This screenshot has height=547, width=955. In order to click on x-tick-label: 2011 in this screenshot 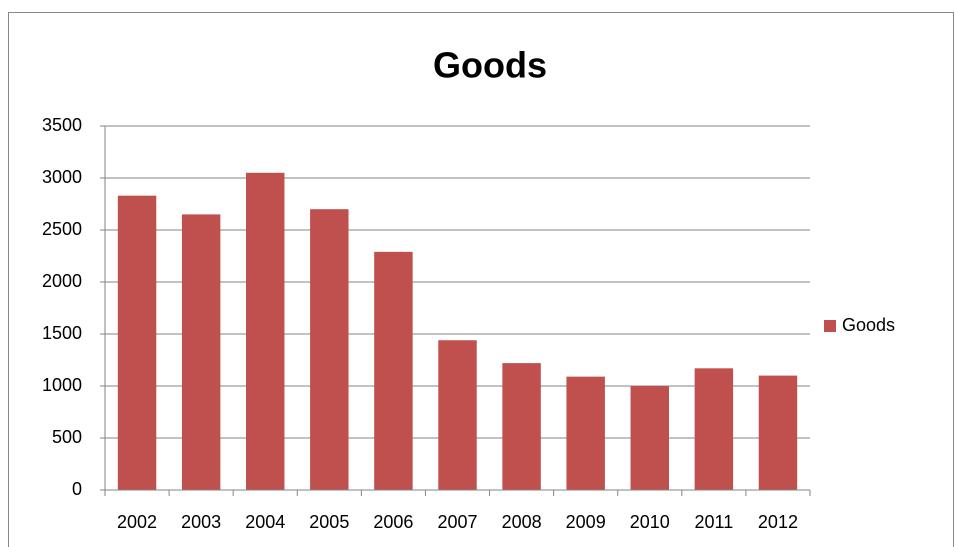, I will do `click(714, 522)`.